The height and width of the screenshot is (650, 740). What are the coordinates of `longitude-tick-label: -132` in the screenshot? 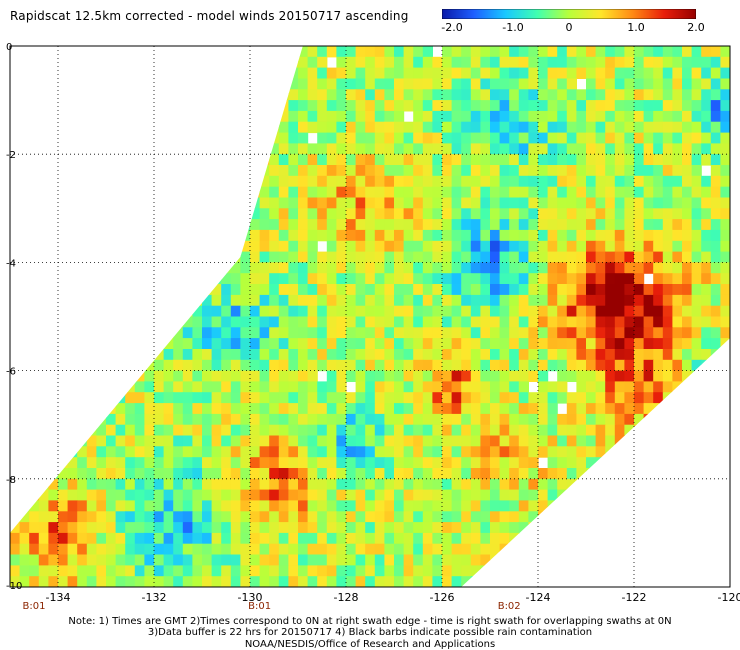 It's located at (154, 597).